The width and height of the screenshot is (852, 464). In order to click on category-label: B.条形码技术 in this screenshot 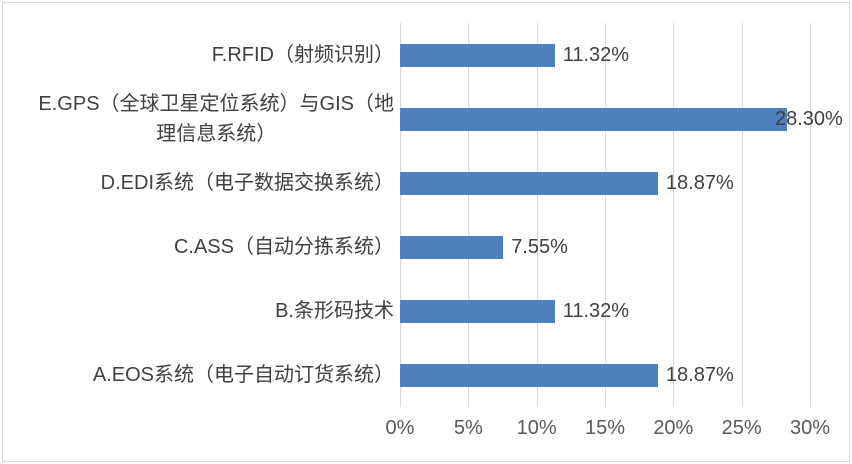, I will do `click(334, 311)`.